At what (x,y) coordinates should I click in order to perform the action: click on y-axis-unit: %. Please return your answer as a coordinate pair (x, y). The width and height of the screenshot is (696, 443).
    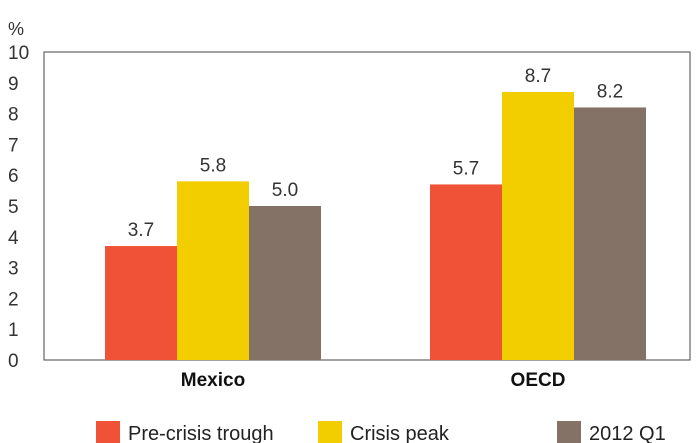
    Looking at the image, I should click on (16, 29).